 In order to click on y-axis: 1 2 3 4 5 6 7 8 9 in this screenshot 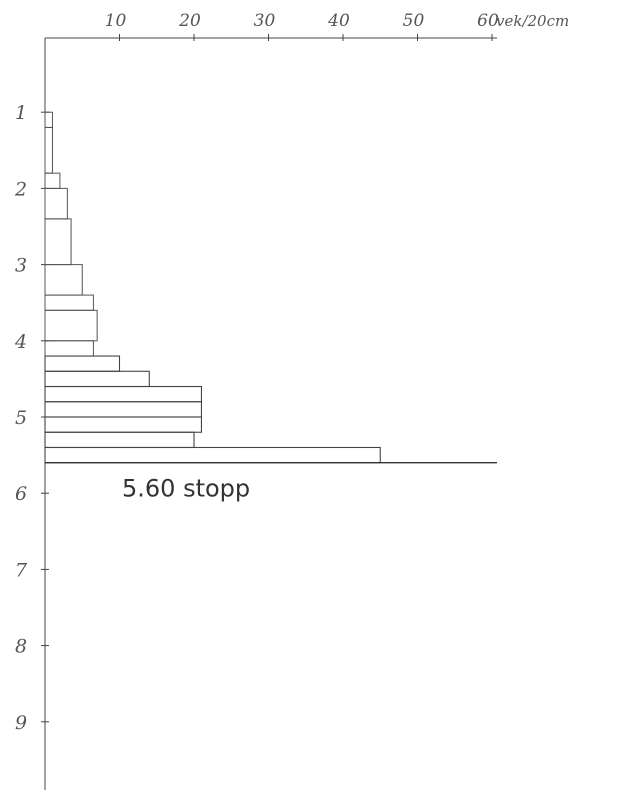, I will do `click(31, 414)`.